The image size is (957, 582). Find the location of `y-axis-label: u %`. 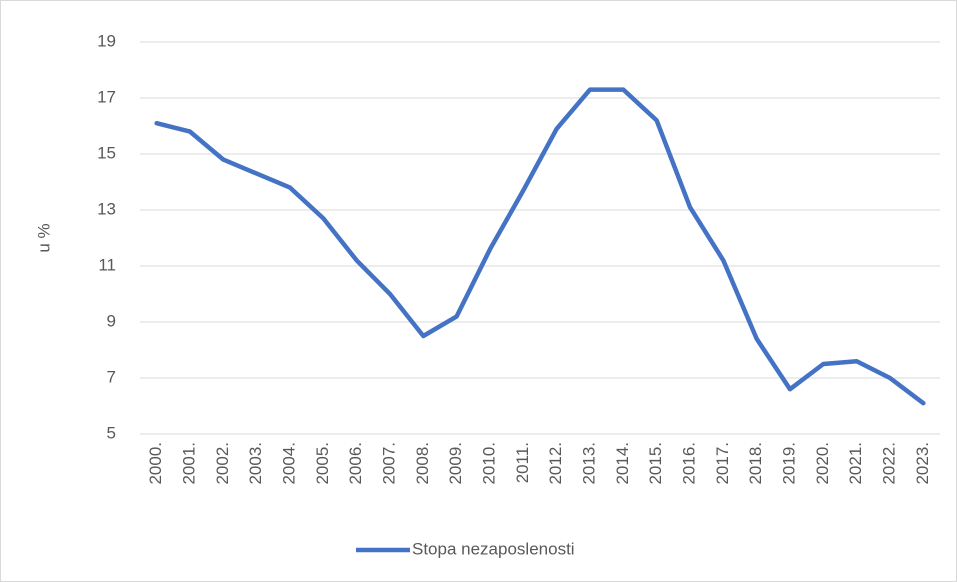

y-axis-label: u % is located at coordinates (43, 237).